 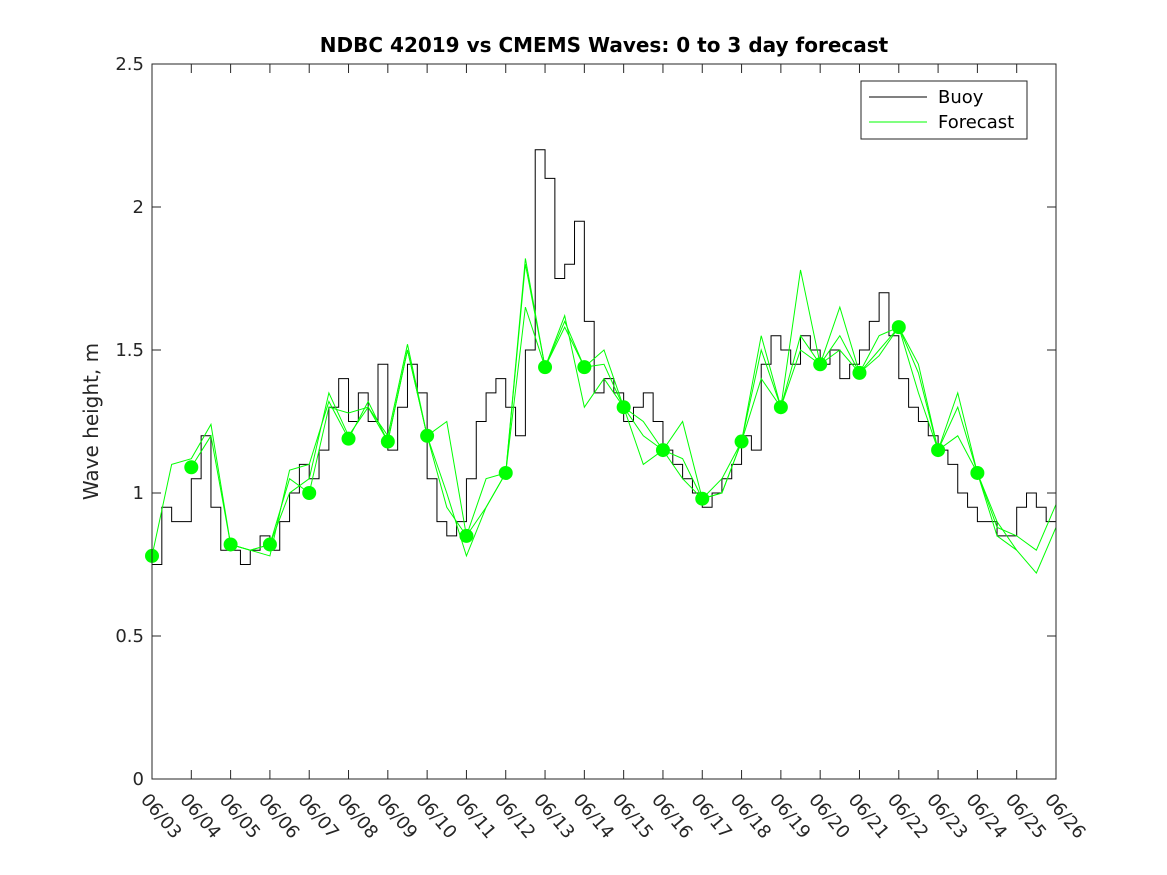 What do you see at coordinates (138, 493) in the screenshot?
I see `y-tick-label: 1` at bounding box center [138, 493].